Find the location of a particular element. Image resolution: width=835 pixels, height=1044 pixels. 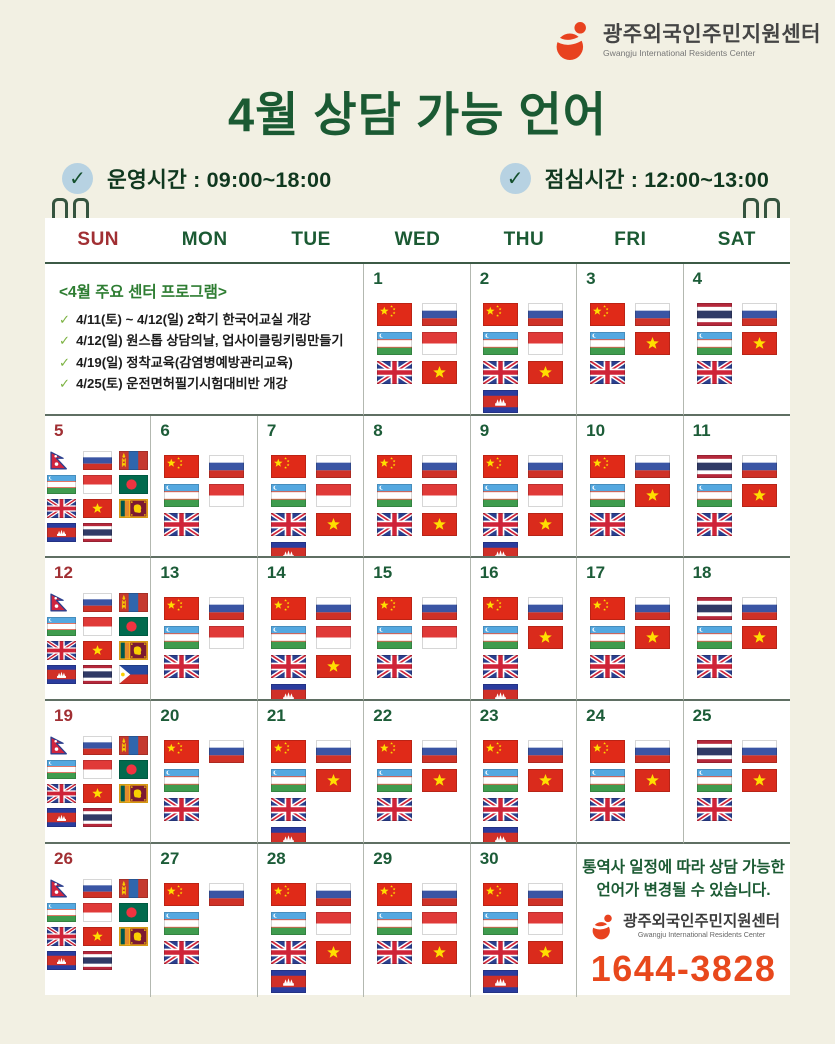

lunch-hours-label: 점심시간 : 12:00~13:00 is located at coordinates (656, 180).